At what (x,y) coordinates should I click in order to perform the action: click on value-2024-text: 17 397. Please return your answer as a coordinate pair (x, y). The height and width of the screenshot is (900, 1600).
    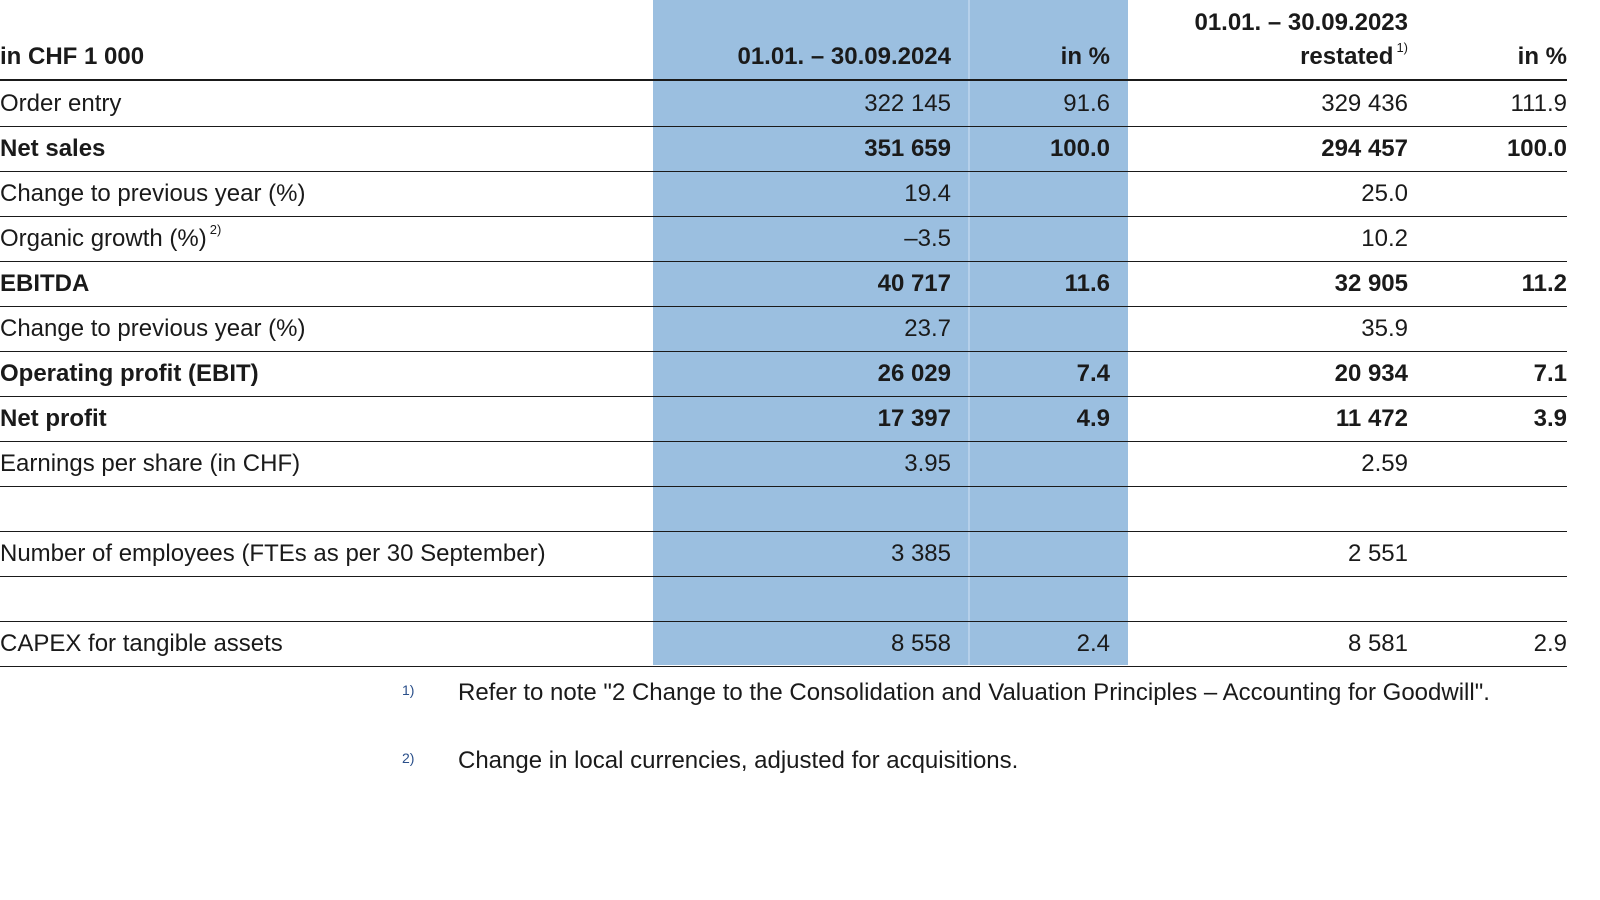
    Looking at the image, I should click on (914, 418).